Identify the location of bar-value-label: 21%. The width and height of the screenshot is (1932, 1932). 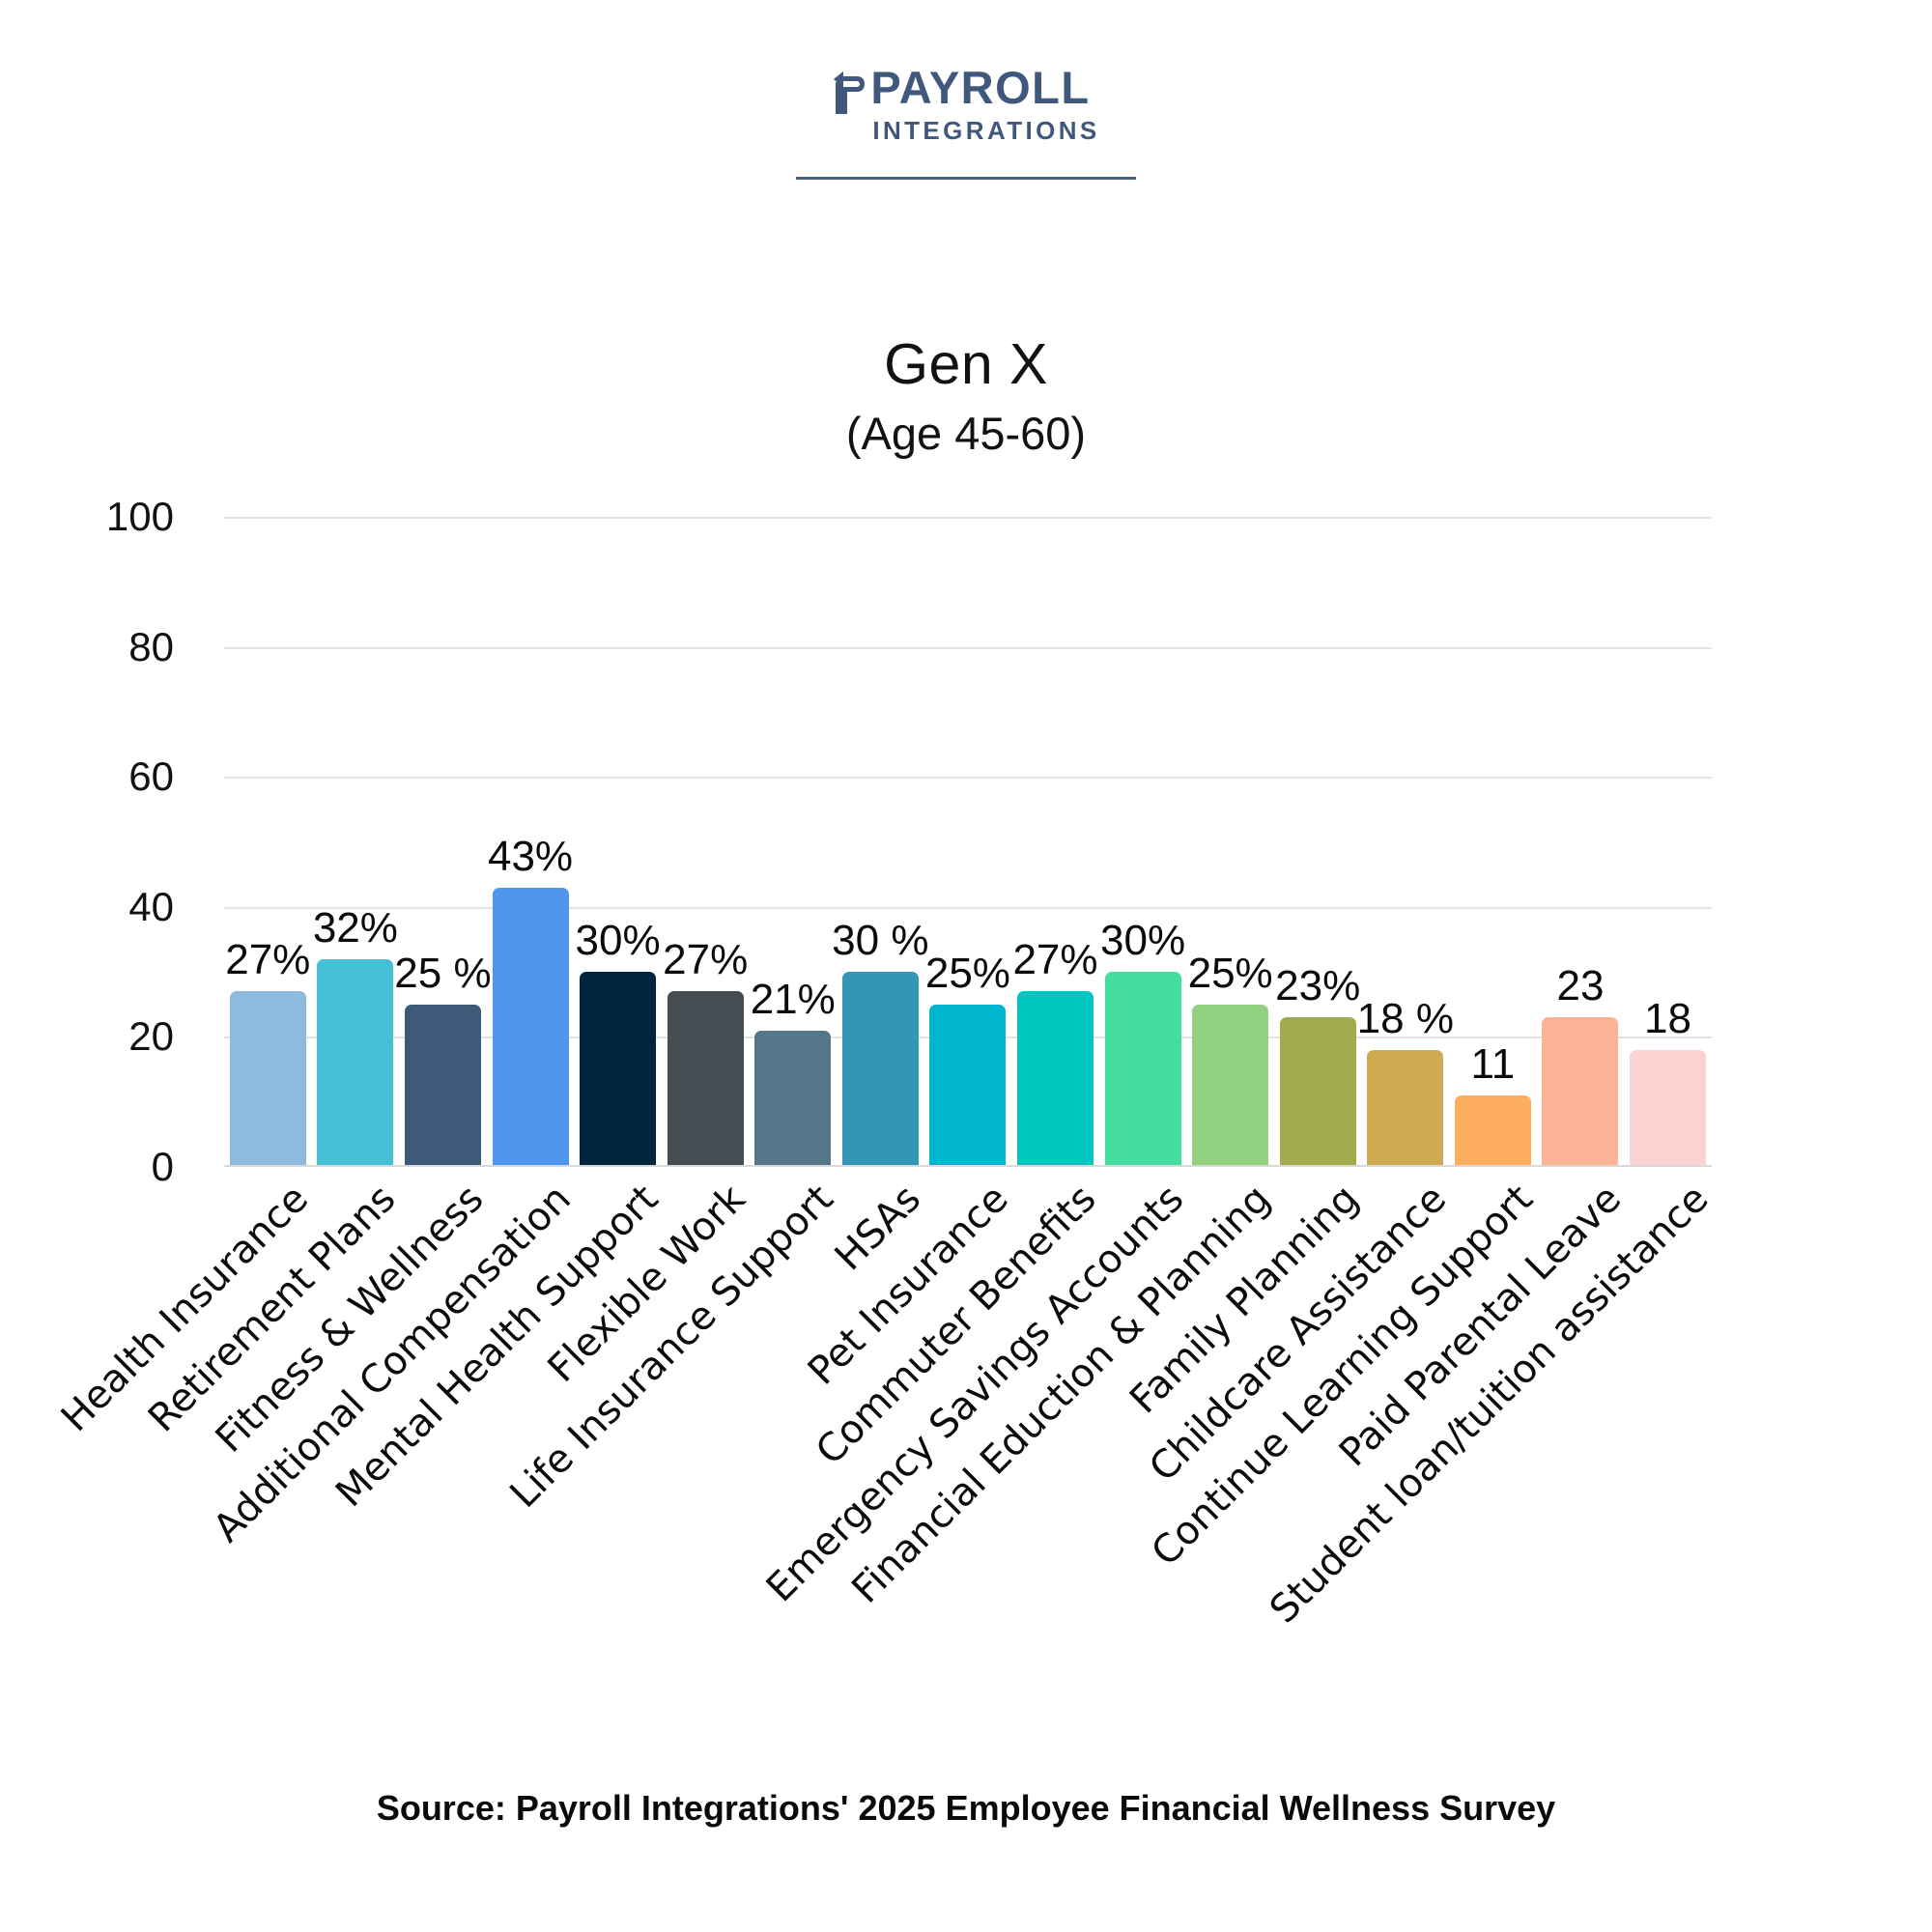
(793, 999).